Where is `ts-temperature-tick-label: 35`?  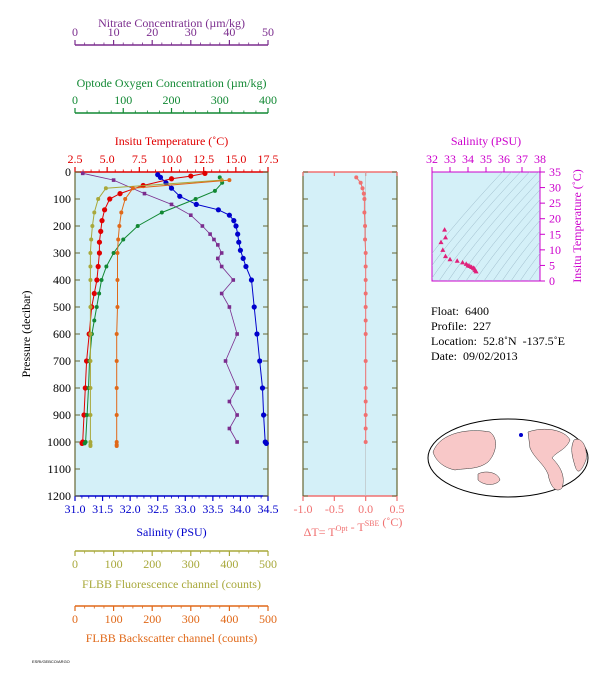 ts-temperature-tick-label: 35 is located at coordinates (555, 172).